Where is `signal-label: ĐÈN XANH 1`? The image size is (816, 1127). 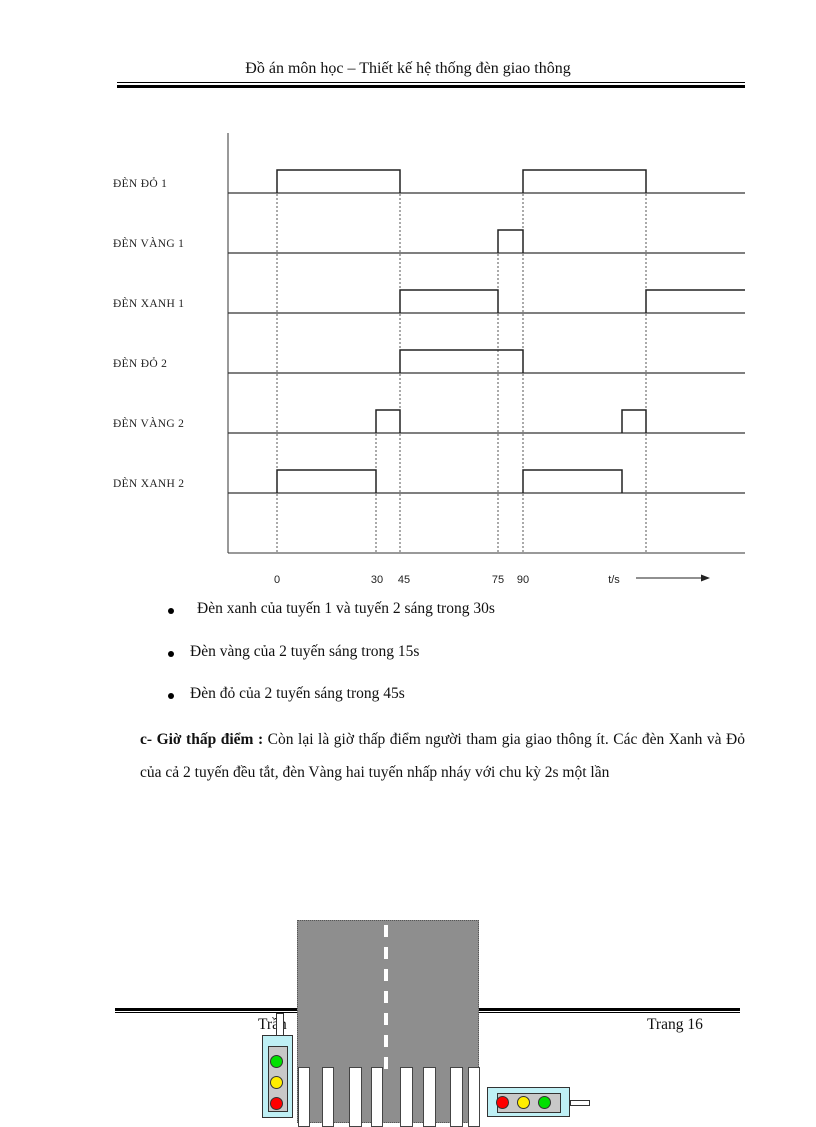
signal-label: ĐÈN XANH 1 is located at coordinates (148, 303).